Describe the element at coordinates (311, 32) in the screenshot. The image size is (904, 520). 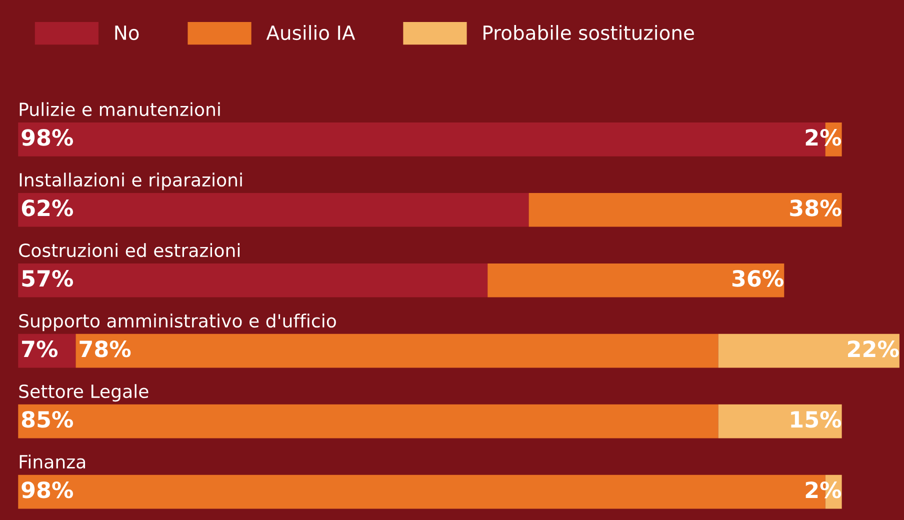
I see `legend-label: Ausilio IA` at that location.